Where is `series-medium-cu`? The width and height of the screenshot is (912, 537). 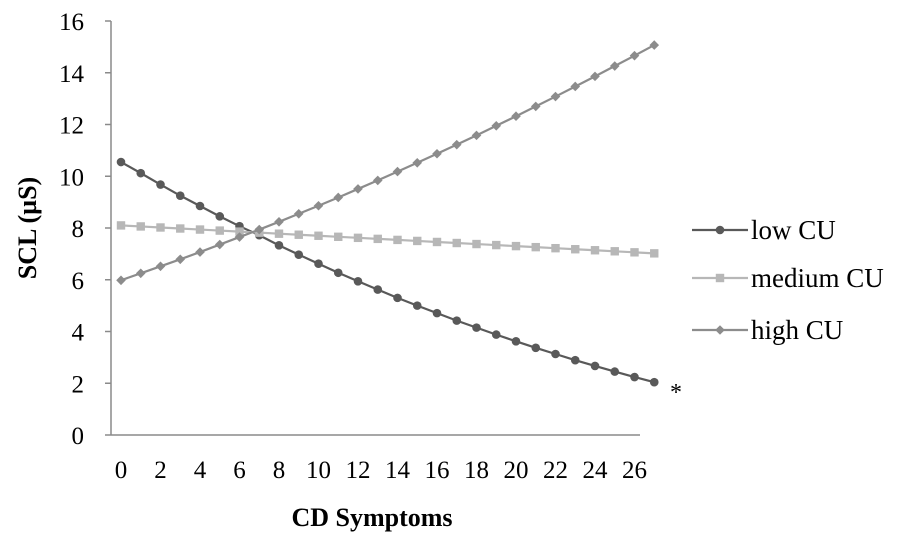 series-medium-cu is located at coordinates (387, 239).